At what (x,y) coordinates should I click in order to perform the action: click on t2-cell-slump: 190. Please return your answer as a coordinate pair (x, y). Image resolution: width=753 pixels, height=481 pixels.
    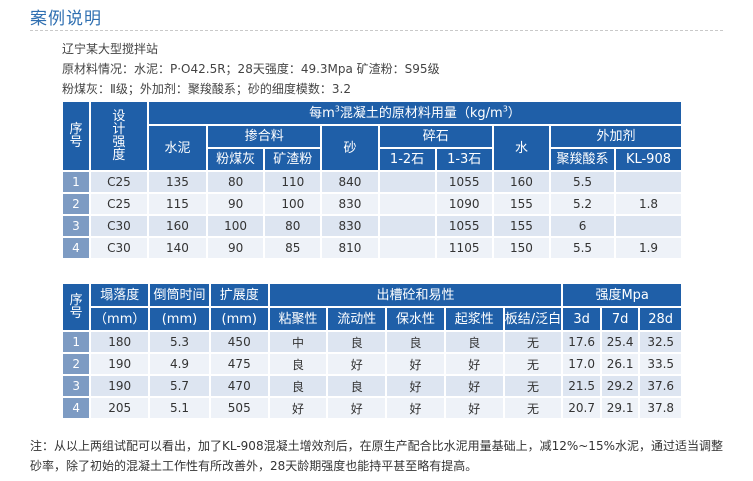
    Looking at the image, I should click on (120, 364).